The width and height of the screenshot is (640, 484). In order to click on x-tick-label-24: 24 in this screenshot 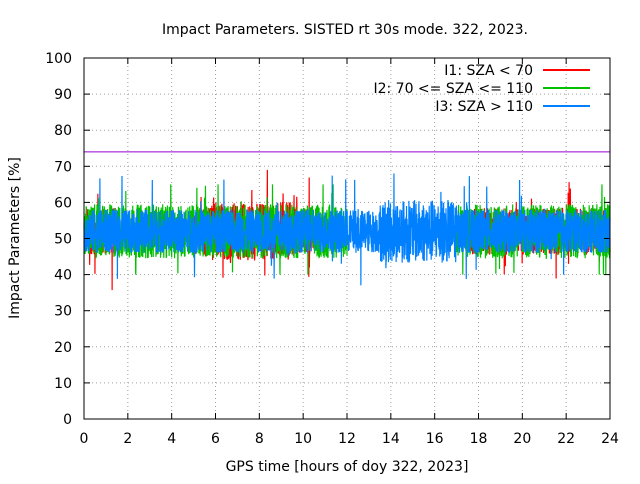, I will do `click(610, 439)`.